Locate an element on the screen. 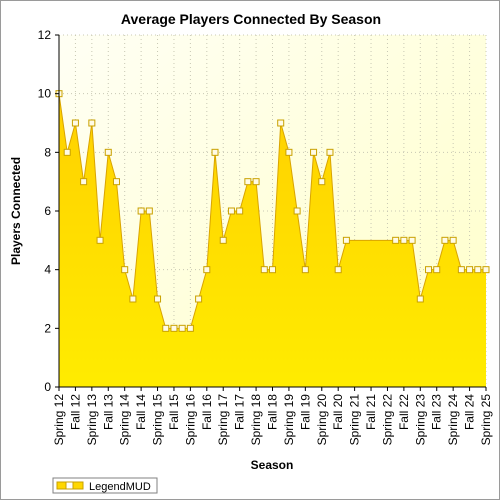 The height and width of the screenshot is (501, 500). y-axis-title: Players Connected is located at coordinates (16, 211).